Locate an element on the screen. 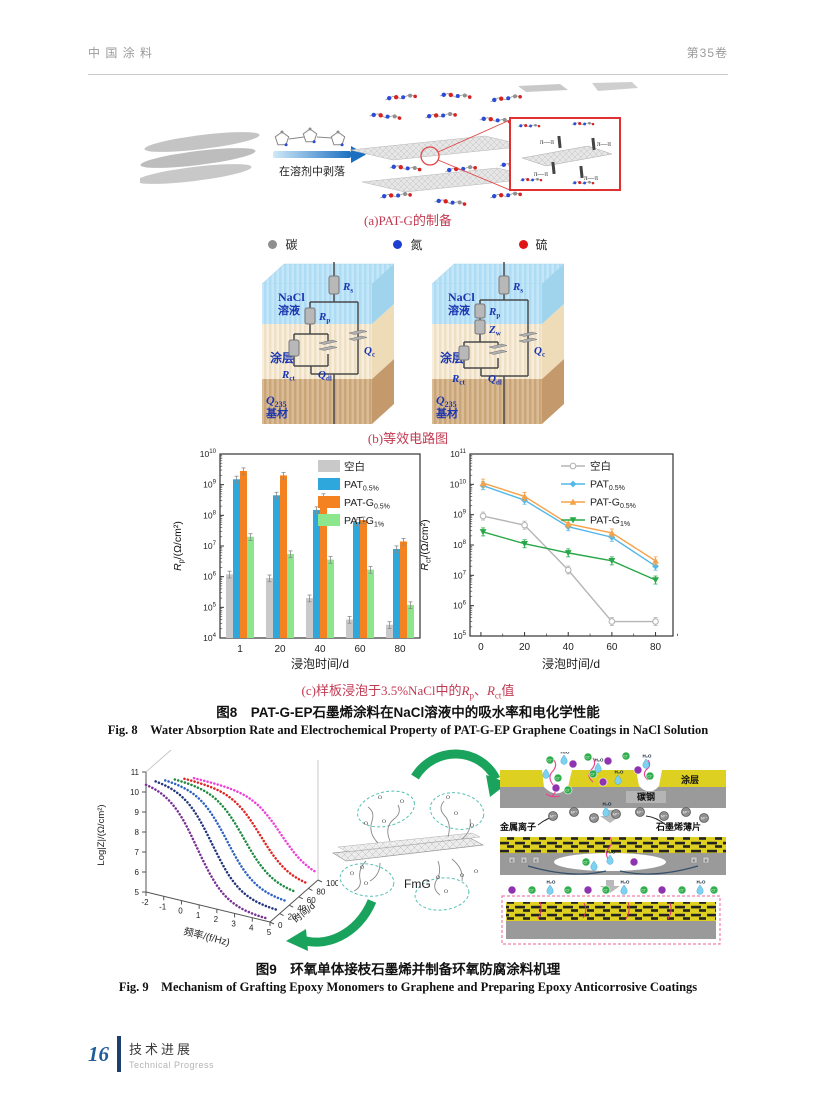  fig8-caption-c: (c)样板浸泡于3.5%NaCl中的Rp、Rct值 is located at coordinates (408, 692).